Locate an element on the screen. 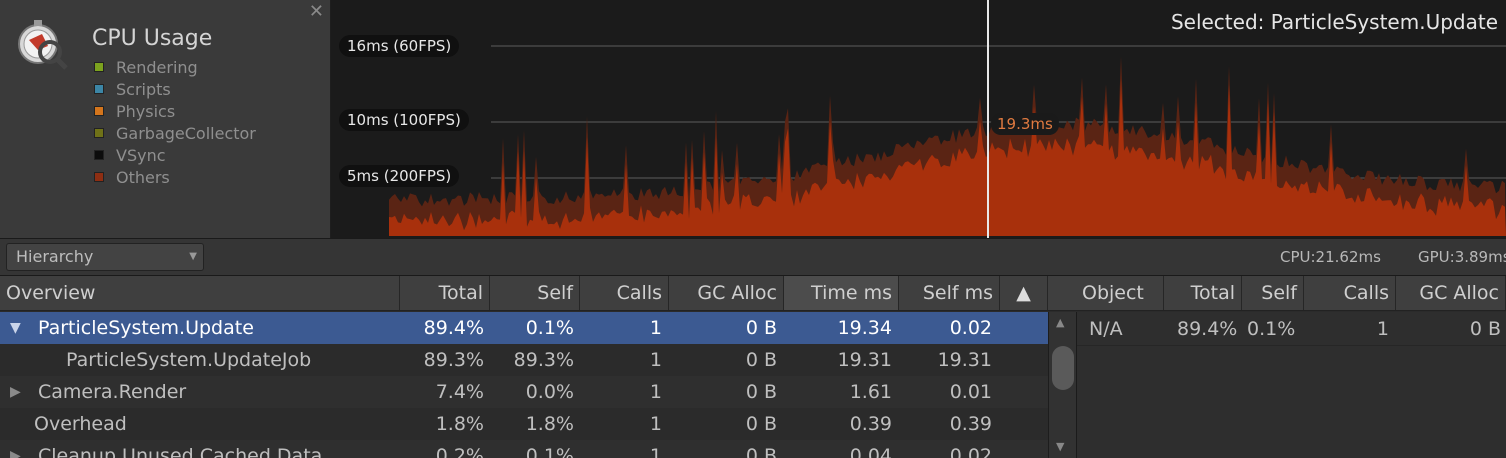 The width and height of the screenshot is (1506, 458). cpu-profiler-stopwatch-icon is located at coordinates (43, 45).